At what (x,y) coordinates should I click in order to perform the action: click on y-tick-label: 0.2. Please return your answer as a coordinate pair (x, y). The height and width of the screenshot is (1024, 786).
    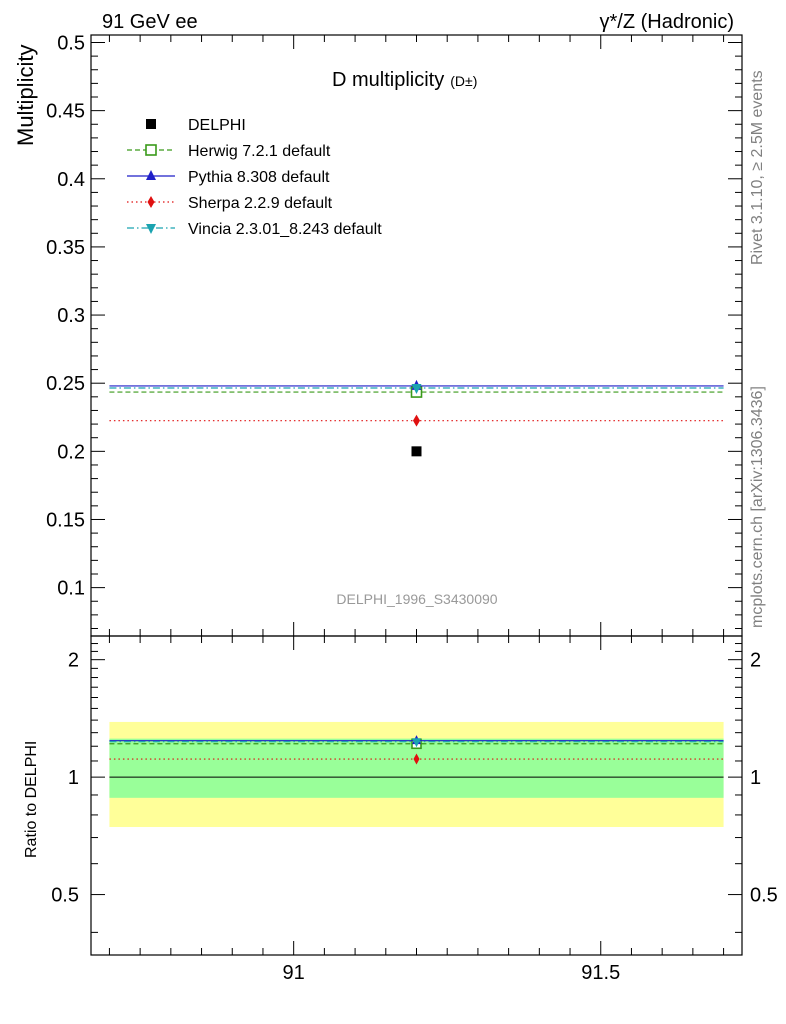
    Looking at the image, I should click on (71, 452).